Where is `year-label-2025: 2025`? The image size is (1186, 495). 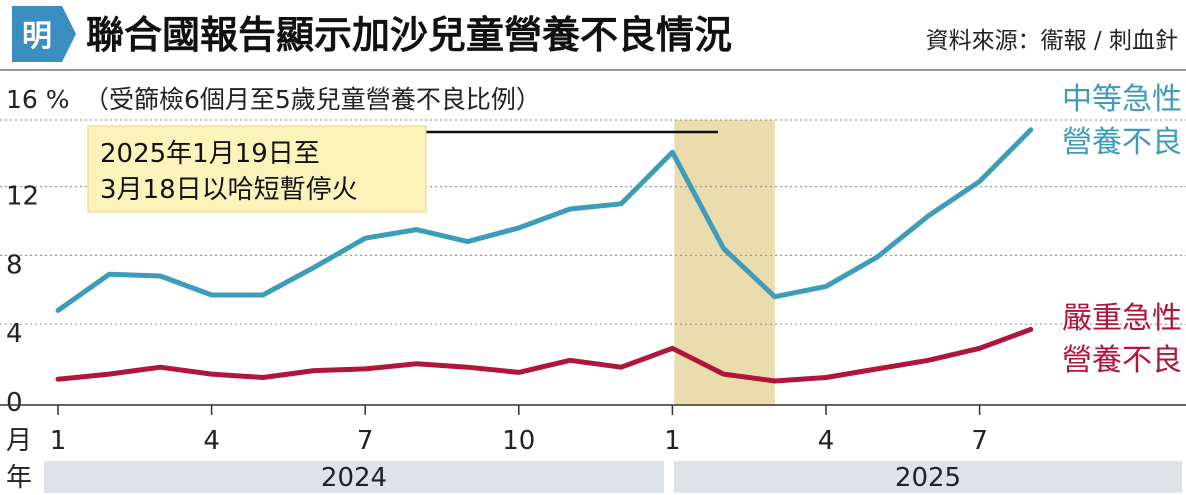
year-label-2025: 2025 is located at coordinates (928, 478).